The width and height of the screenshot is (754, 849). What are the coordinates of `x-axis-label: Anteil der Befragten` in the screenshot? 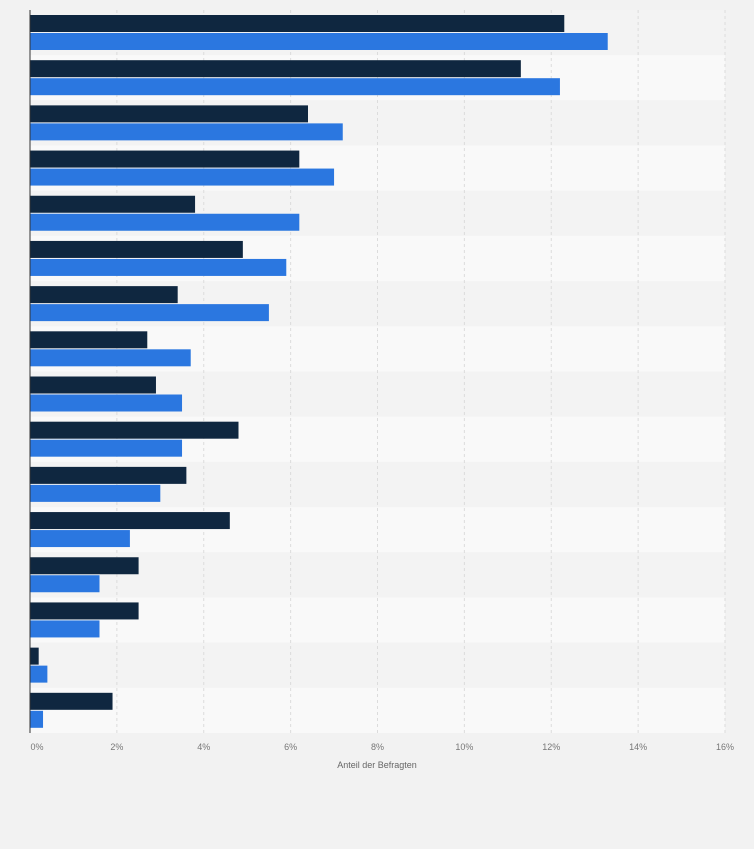 It's located at (377, 765).